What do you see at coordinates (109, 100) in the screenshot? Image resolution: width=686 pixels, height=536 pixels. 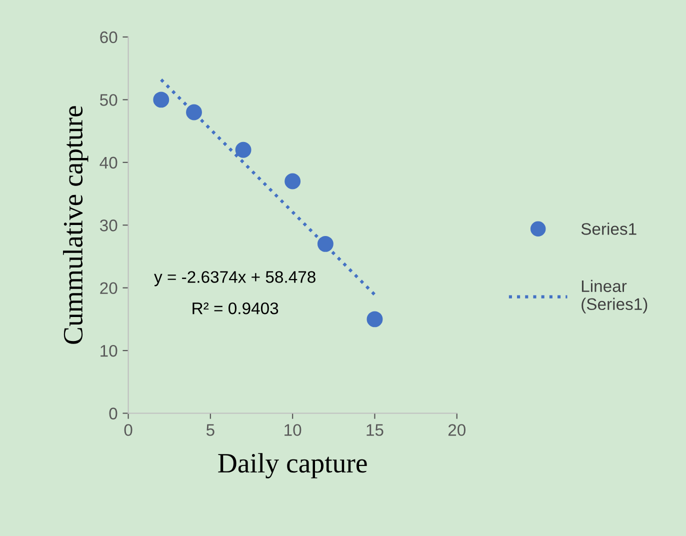 I see `y-tick-label: 50` at bounding box center [109, 100].